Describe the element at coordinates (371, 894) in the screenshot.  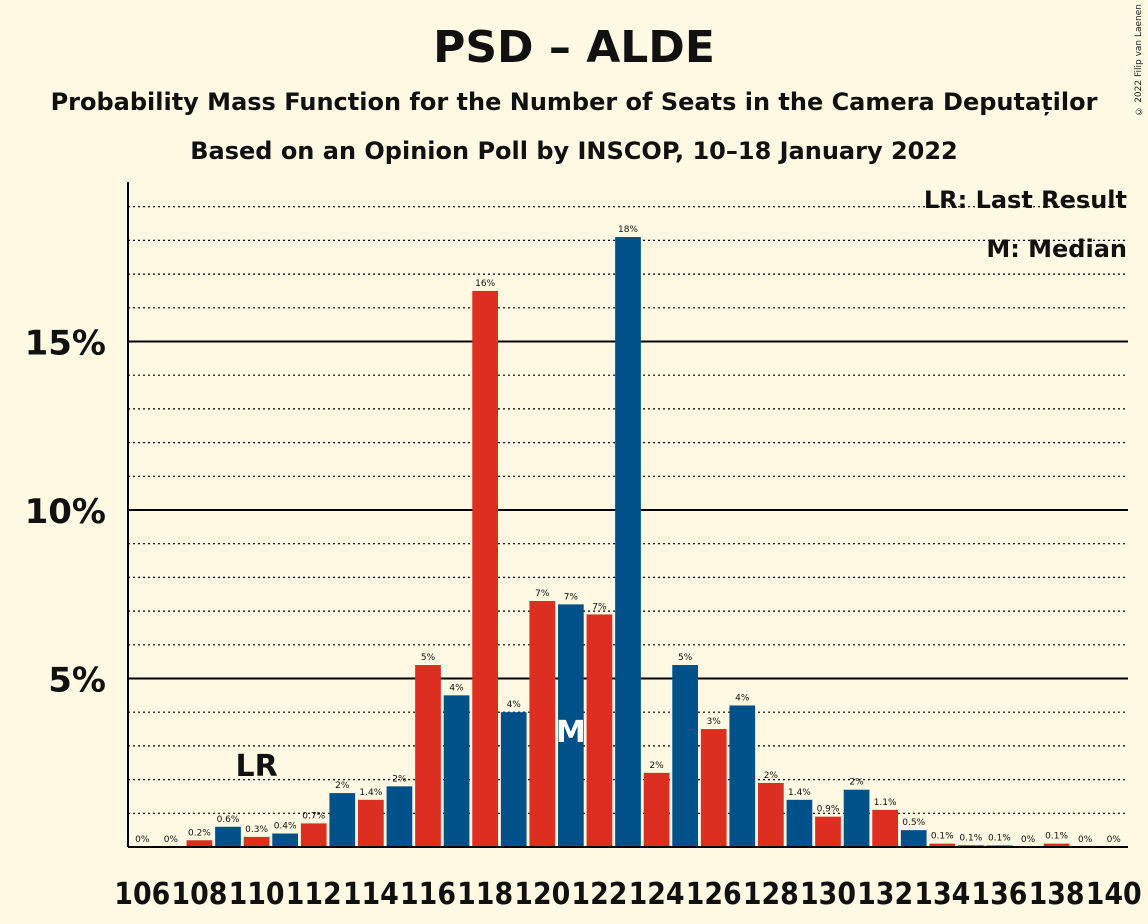
I see `x-tick-label: 114` at that location.